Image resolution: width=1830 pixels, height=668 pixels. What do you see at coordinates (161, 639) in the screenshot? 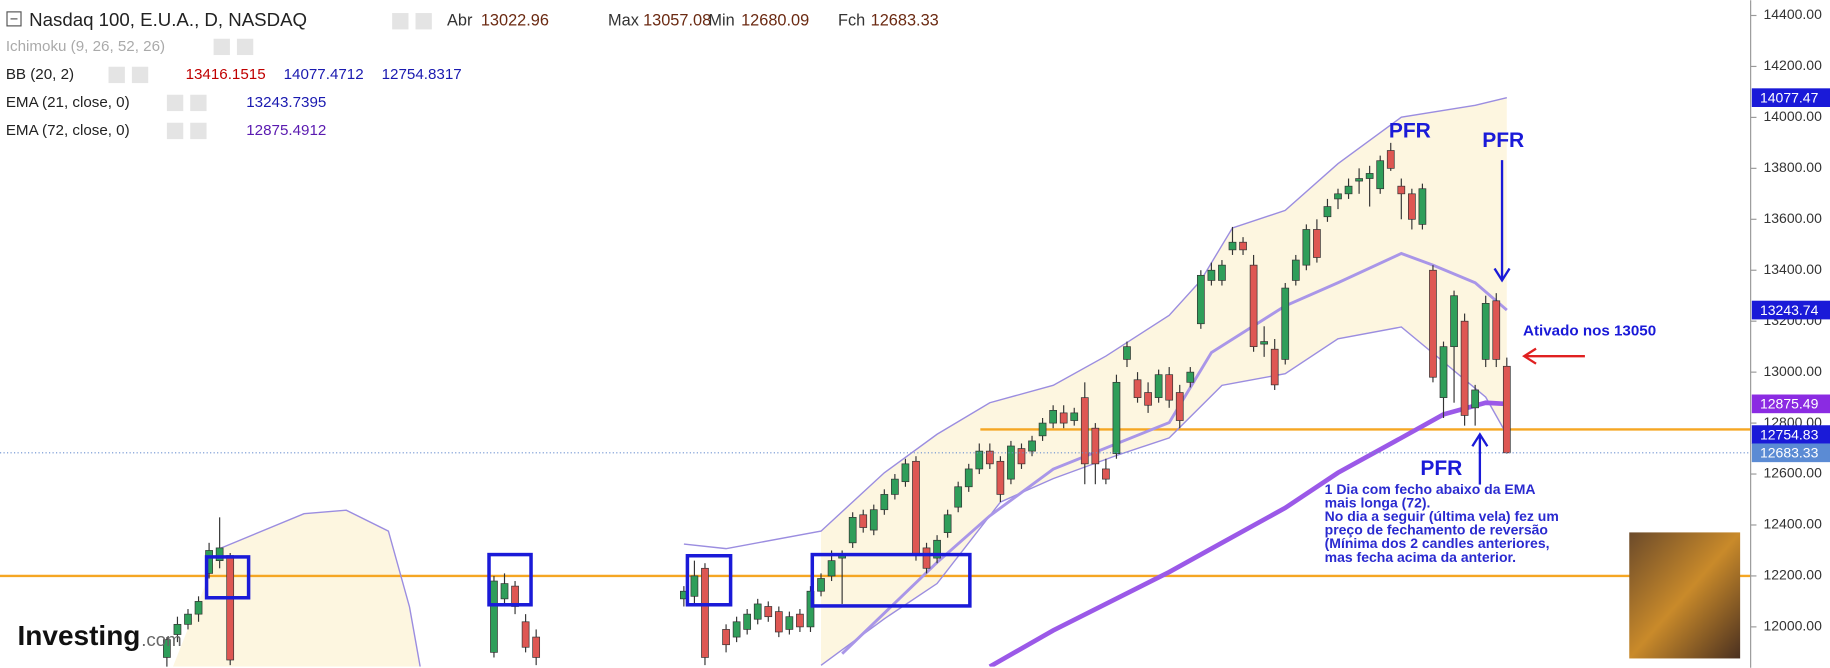
I see `logo: .com` at bounding box center [161, 639].